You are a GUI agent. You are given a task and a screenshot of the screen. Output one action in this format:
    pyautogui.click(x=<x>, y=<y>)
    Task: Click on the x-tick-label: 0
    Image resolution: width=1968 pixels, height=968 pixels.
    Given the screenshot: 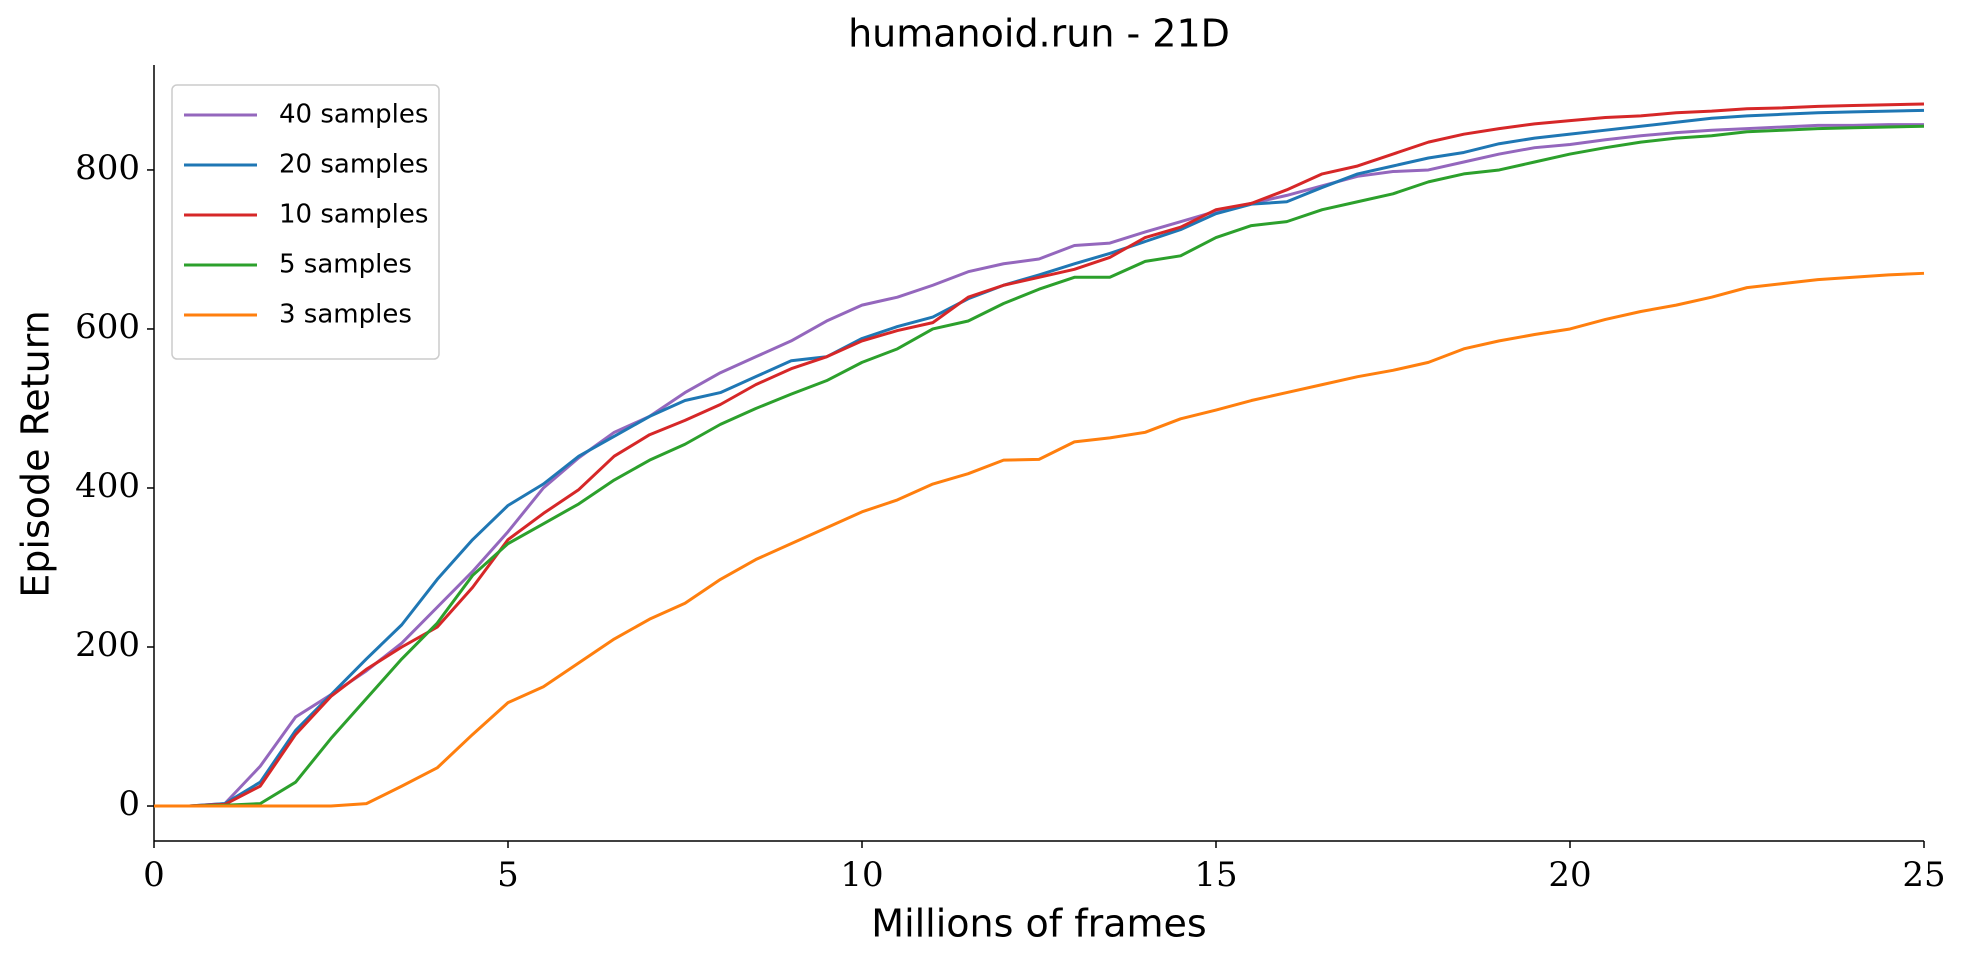 What is the action you would take?
    pyautogui.click(x=154, y=875)
    